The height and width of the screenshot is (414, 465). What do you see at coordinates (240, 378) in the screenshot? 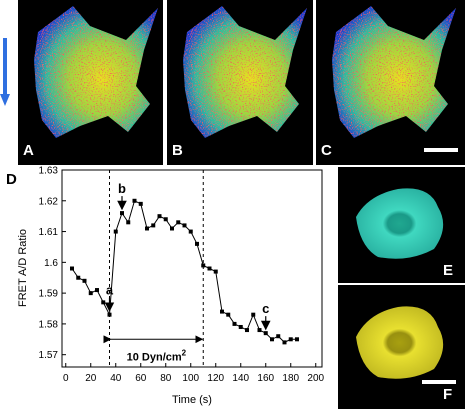
I see `x-tick-label: 140` at bounding box center [240, 378].